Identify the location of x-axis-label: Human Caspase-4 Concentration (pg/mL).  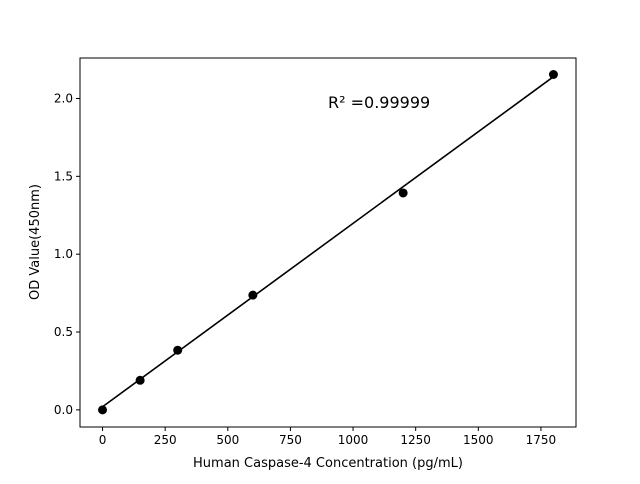
(328, 463).